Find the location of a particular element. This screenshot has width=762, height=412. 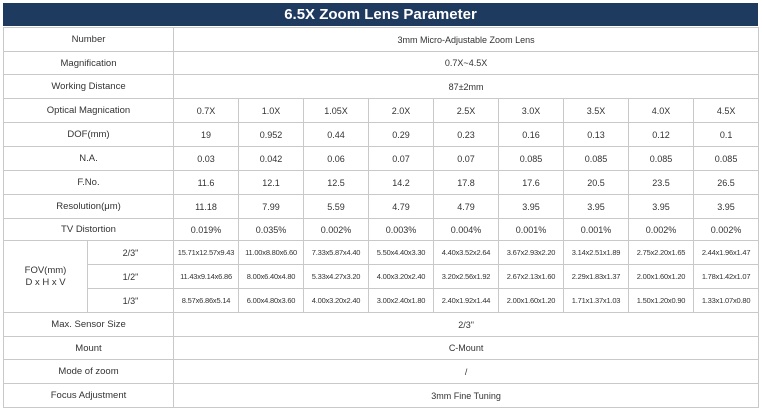

dof-cell: 0.16 is located at coordinates (531, 134).